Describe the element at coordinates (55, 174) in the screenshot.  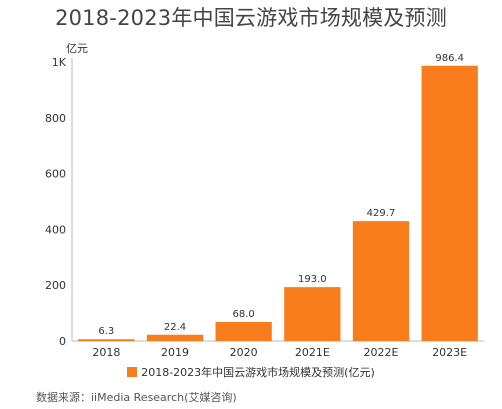
I see `y-tick-label: 600` at that location.